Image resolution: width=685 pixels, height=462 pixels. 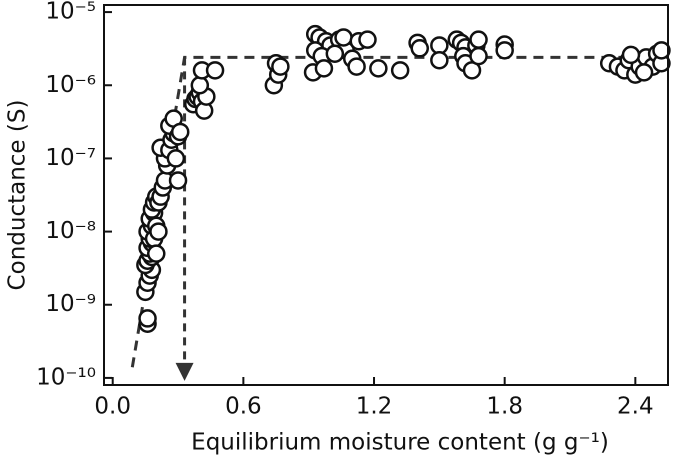 I want to click on y-tick-label: 10⁻⁷, so click(x=70, y=158).